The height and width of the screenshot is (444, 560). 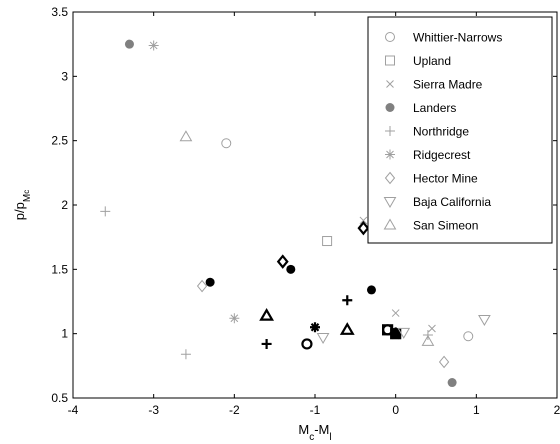 What do you see at coordinates (73, 410) in the screenshot?
I see `x-tick-label: -4` at bounding box center [73, 410].